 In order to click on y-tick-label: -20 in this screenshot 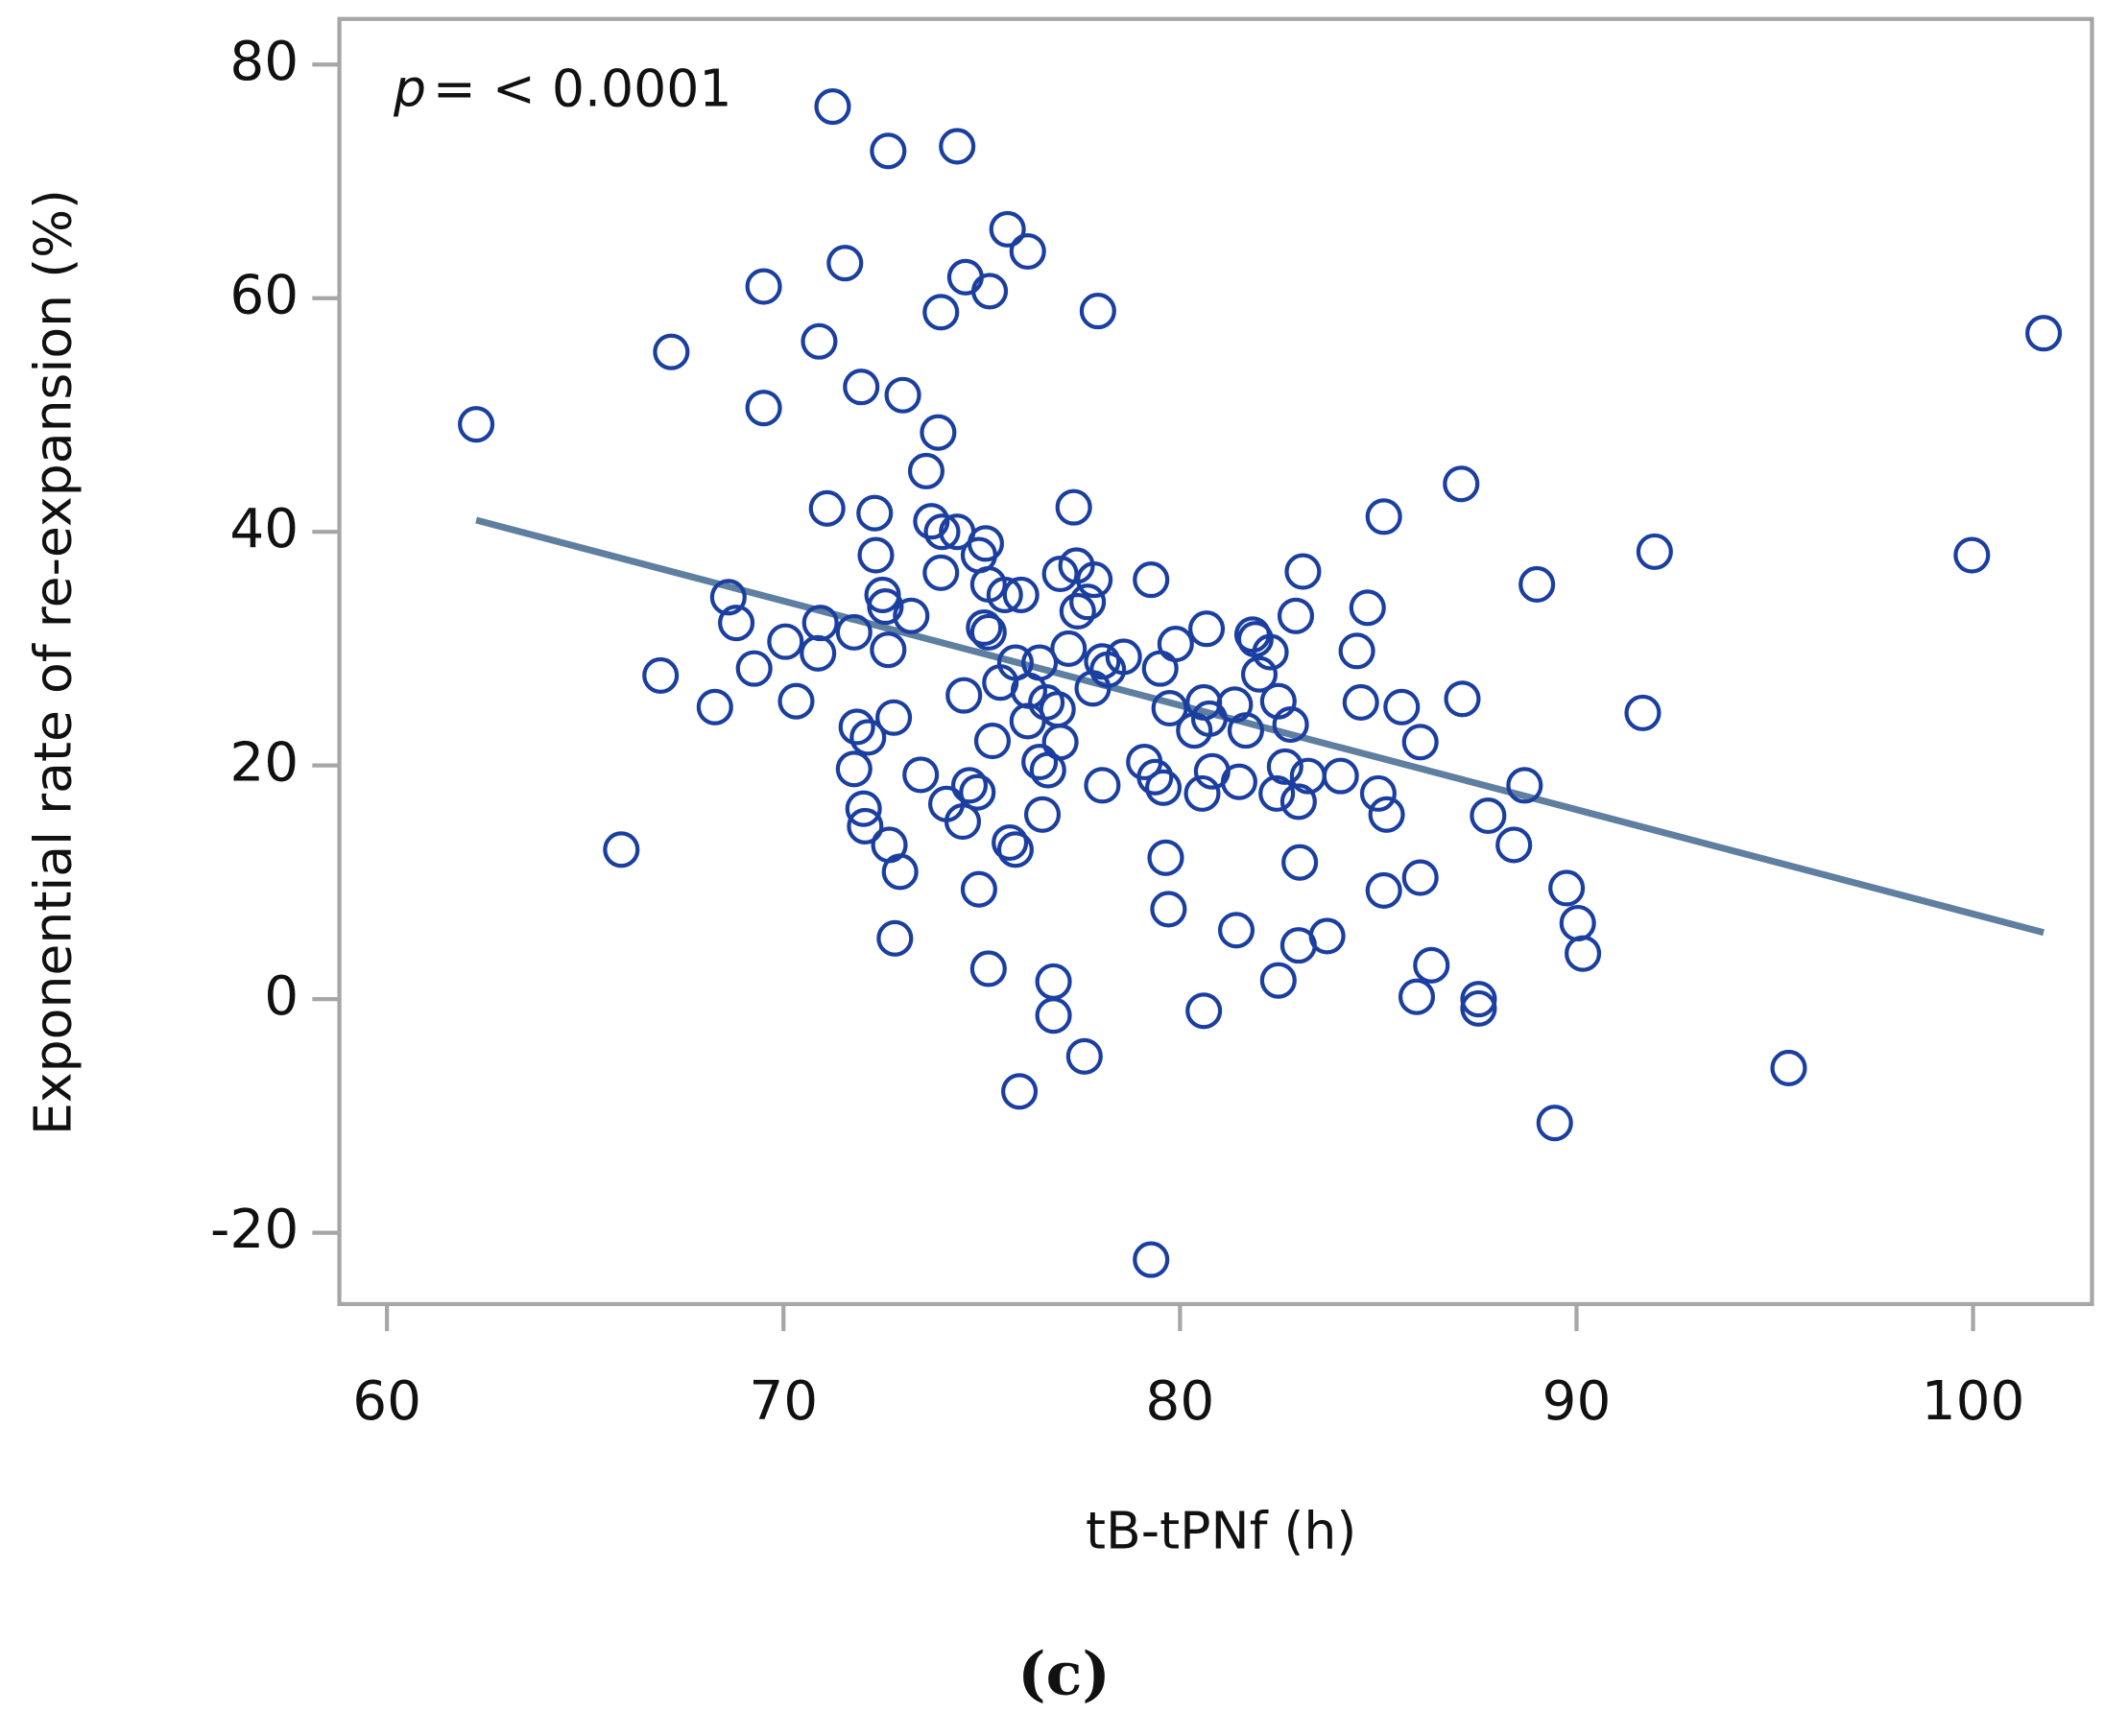, I will do `click(254, 1230)`.